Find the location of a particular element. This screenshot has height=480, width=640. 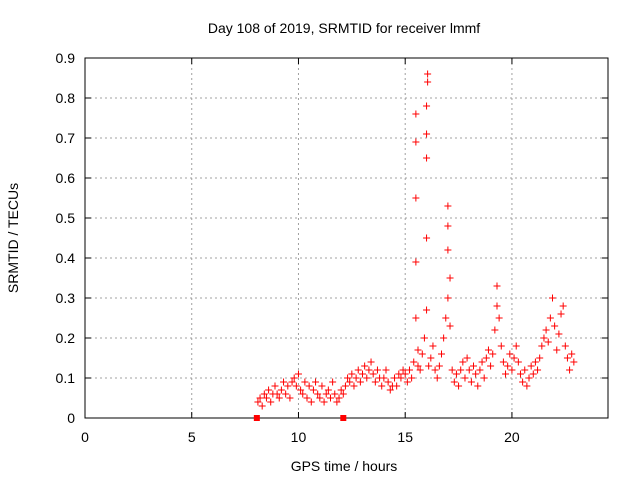

x-tick-label: 5 is located at coordinates (192, 437).